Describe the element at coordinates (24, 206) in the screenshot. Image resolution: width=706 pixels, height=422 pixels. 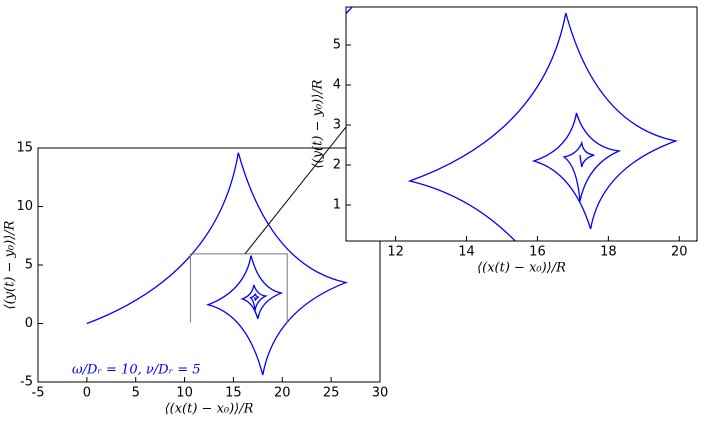
I see `y-tick-label: 10` at that location.